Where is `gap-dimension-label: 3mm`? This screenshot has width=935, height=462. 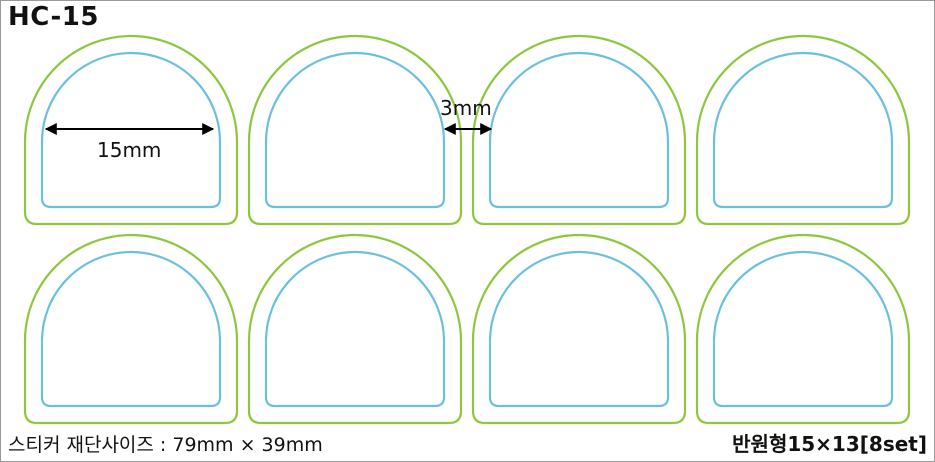 gap-dimension-label: 3mm is located at coordinates (466, 108).